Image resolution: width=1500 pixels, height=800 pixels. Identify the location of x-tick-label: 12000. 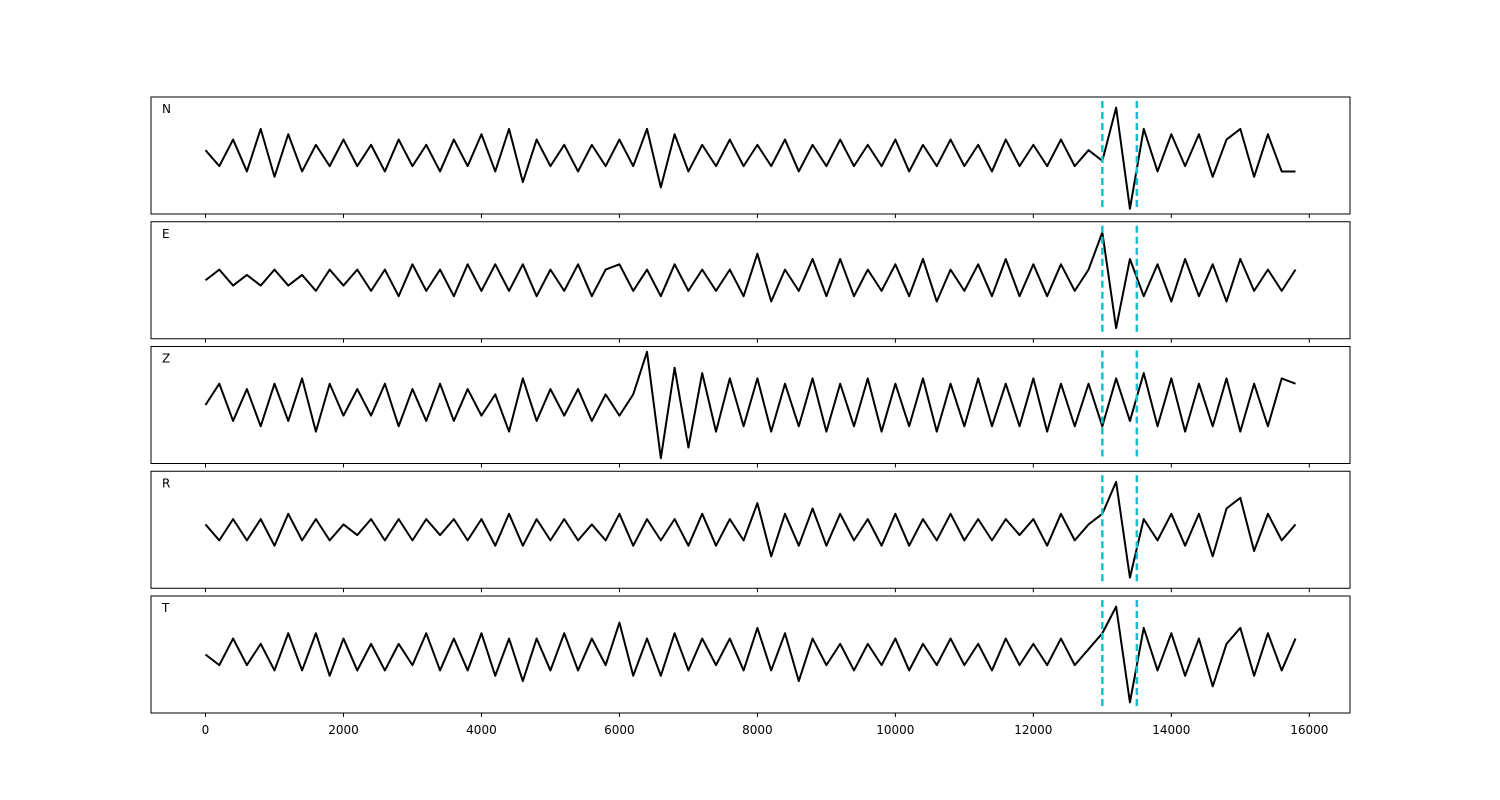
(1033, 730).